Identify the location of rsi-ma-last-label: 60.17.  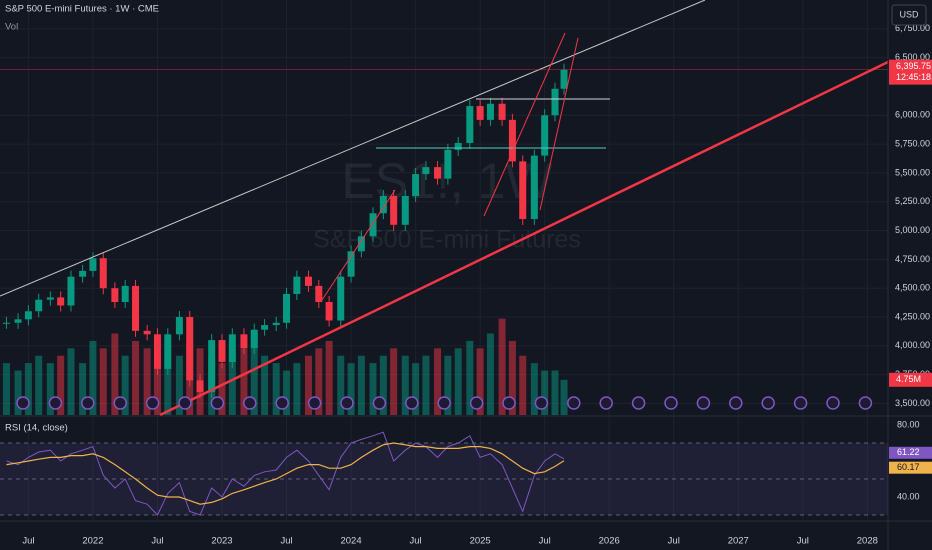
(908, 467).